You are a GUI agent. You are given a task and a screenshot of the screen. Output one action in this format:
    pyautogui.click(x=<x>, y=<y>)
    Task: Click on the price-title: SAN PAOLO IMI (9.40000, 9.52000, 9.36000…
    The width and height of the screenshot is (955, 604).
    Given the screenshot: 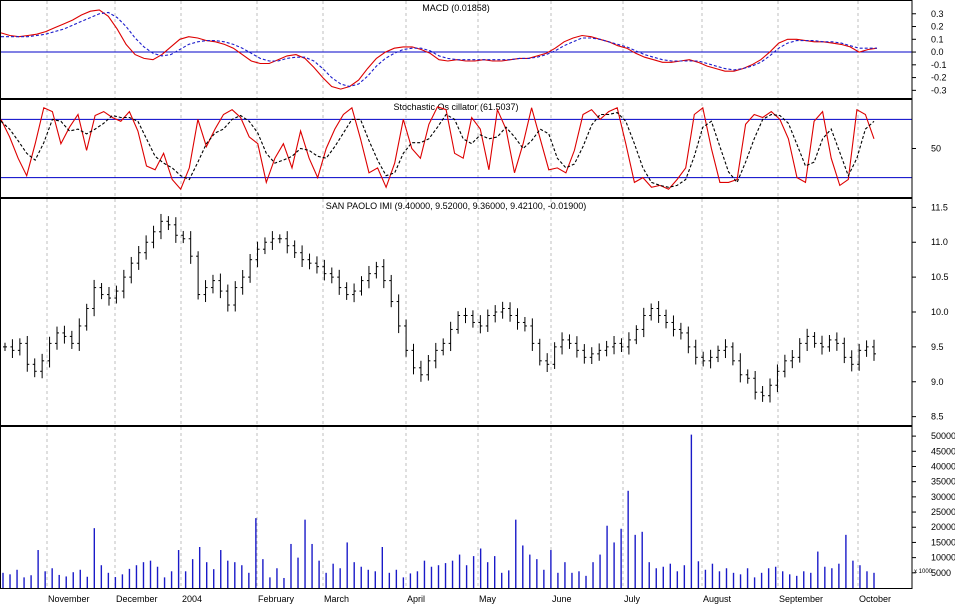 What is the action you would take?
    pyautogui.click(x=456, y=206)
    